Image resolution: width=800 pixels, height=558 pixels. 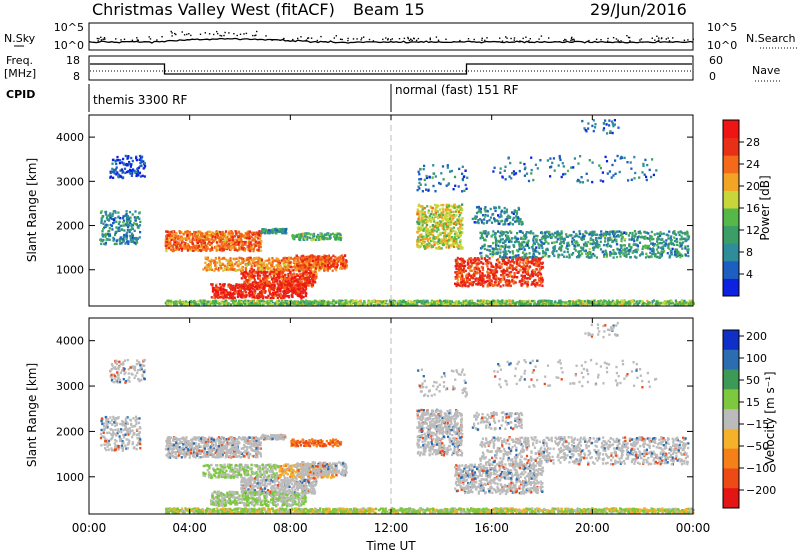 What do you see at coordinates (20, 38) in the screenshot?
I see `nsky-label: N.Sky` at bounding box center [20, 38].